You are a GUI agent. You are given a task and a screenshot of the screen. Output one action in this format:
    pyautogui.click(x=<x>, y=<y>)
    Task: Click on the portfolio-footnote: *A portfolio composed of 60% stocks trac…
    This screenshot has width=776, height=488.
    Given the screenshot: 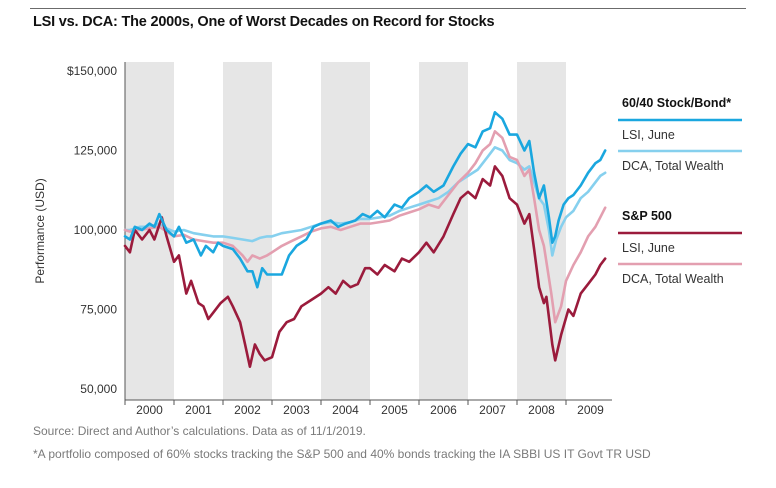 What is the action you would take?
    pyautogui.click(x=342, y=454)
    